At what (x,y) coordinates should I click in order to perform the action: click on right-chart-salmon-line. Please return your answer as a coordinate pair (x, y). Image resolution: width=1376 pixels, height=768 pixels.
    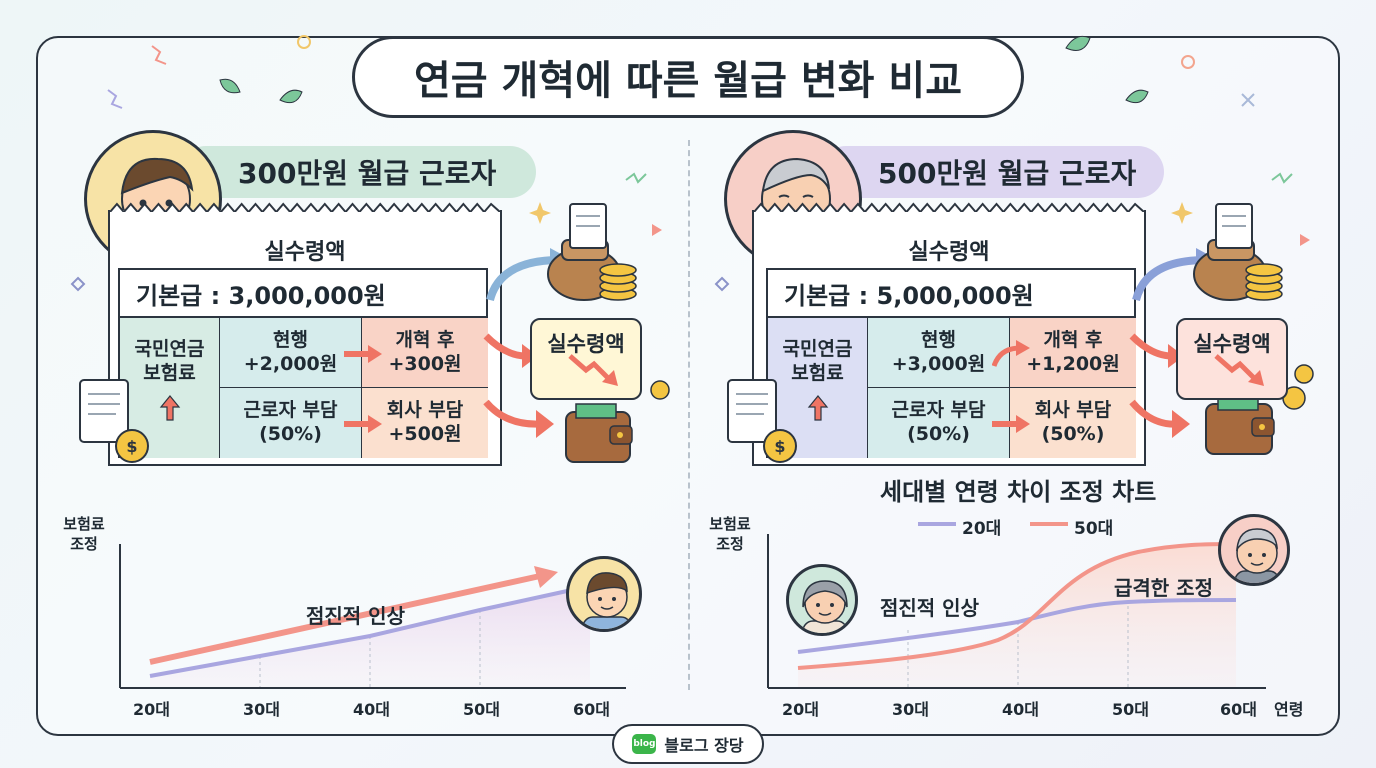
    Looking at the image, I should click on (1017, 606).